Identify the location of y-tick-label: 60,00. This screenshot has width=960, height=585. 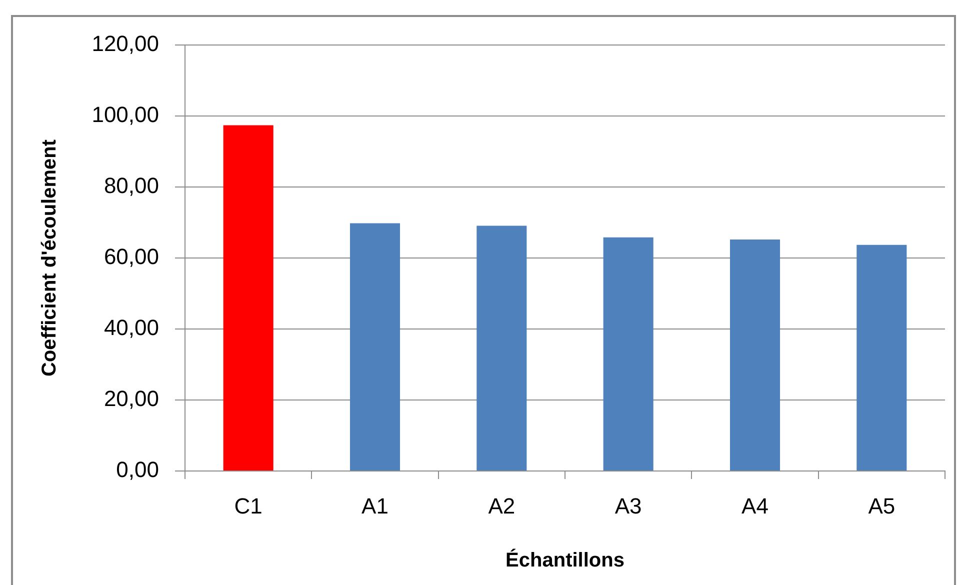
(131, 257).